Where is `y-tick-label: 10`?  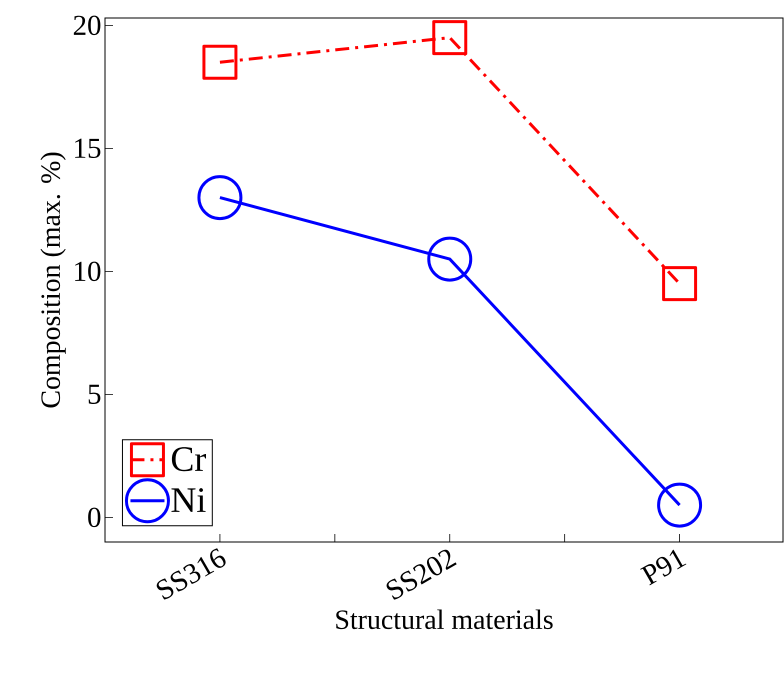
y-tick-label: 10 is located at coordinates (87, 272).